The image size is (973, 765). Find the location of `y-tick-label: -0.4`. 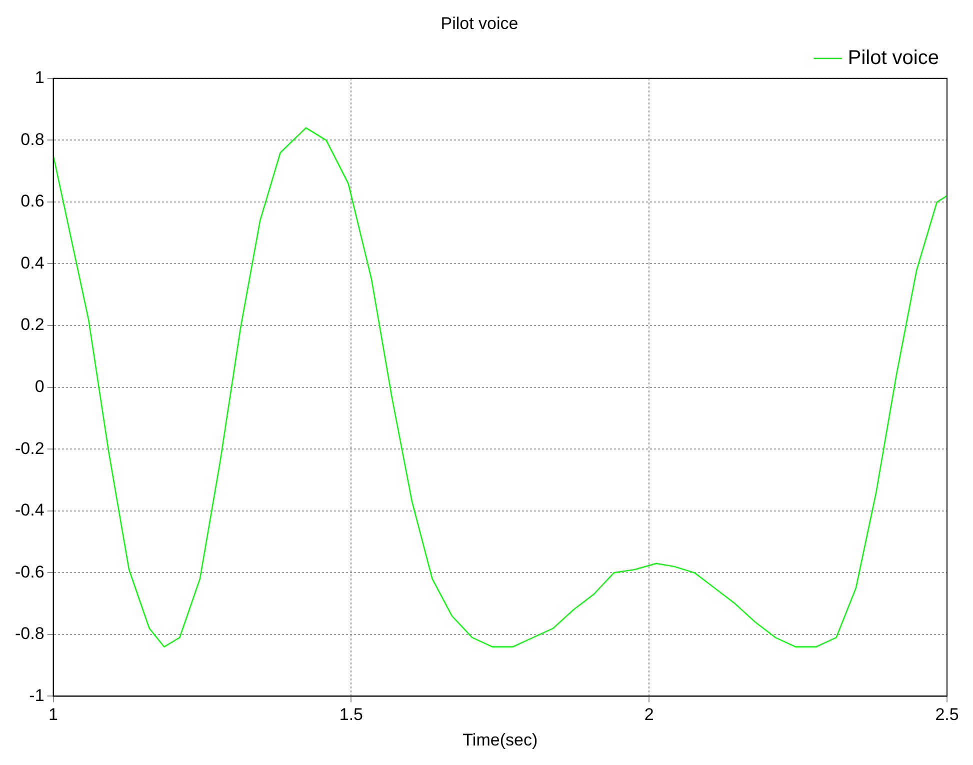

y-tick-label: -0.4 is located at coordinates (29, 510).